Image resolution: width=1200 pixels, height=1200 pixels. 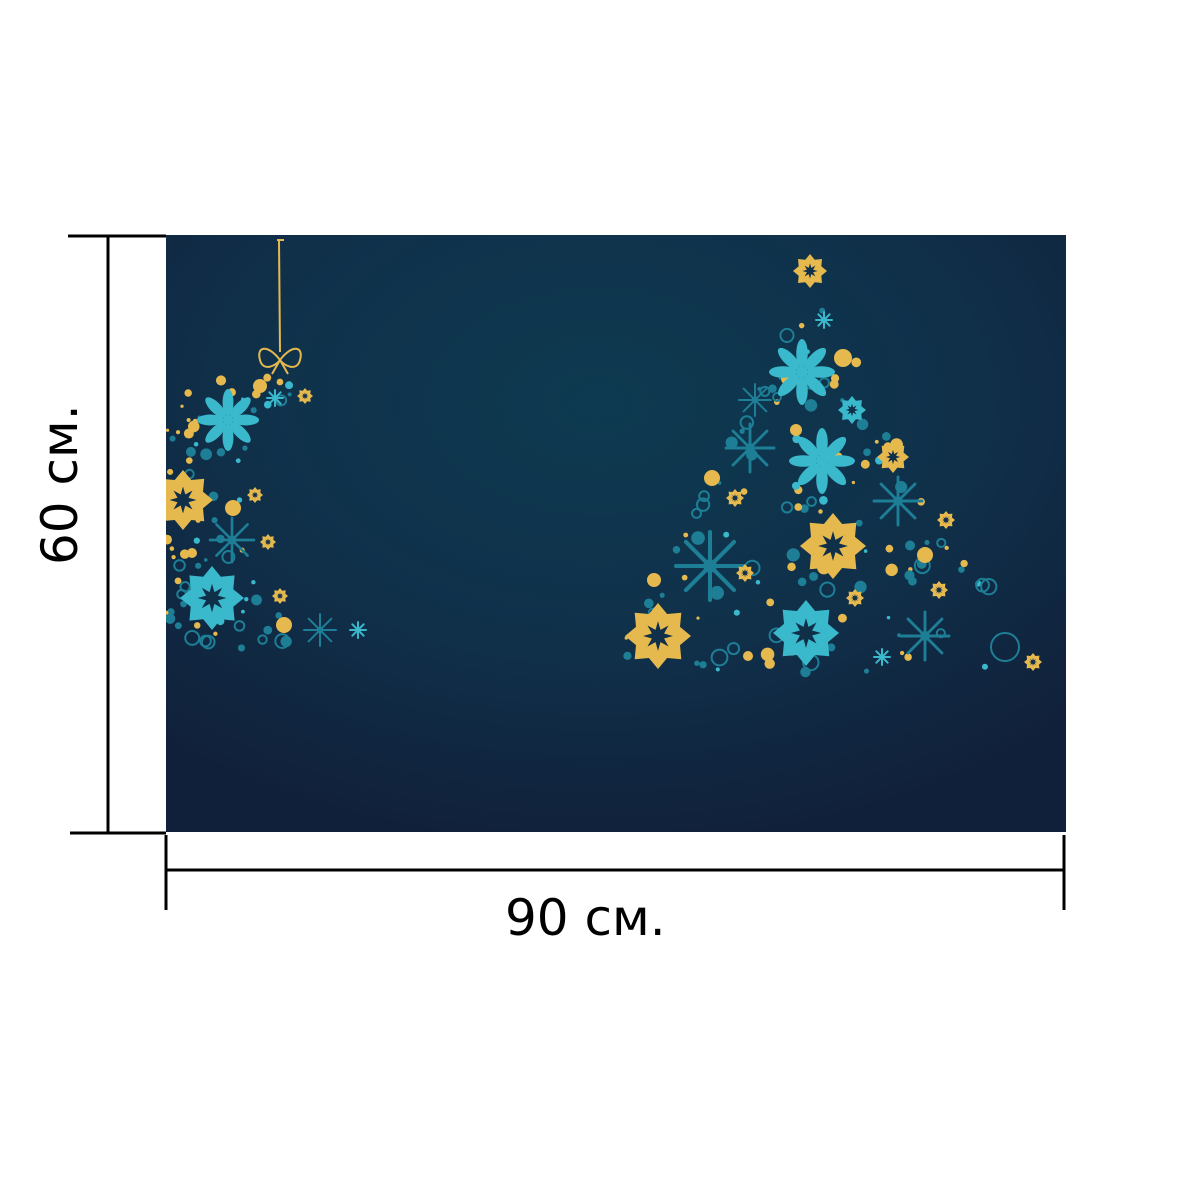 I want to click on height-label: 60 см., so click(x=60, y=484).